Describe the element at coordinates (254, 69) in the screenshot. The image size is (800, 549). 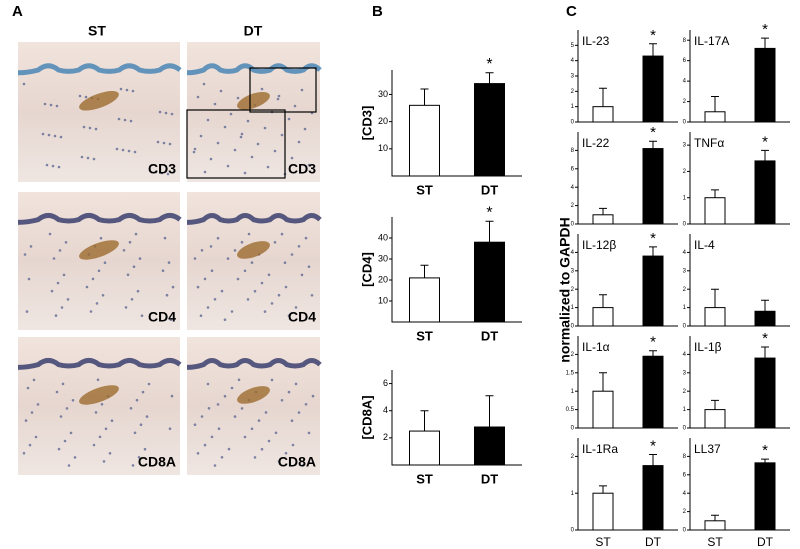
I see `epidermis` at that location.